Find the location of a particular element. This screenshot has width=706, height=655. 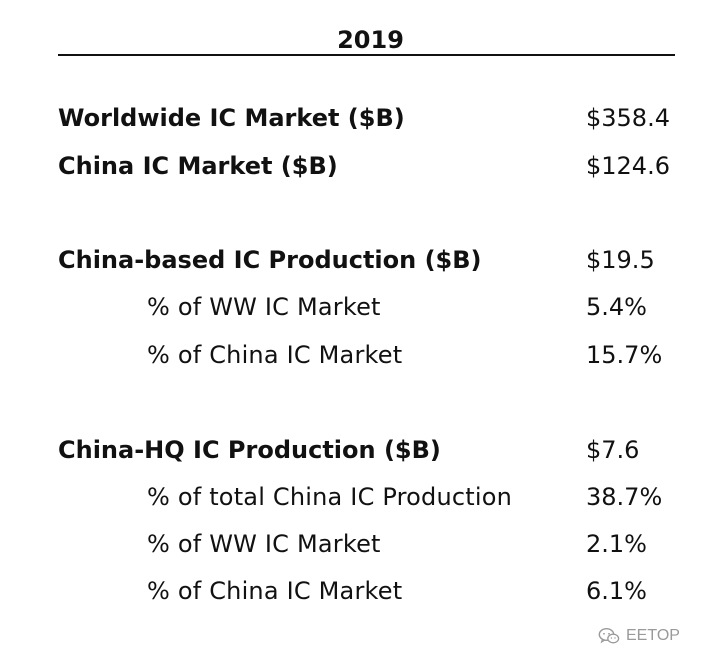

row-value: $19.5 is located at coordinates (620, 260).